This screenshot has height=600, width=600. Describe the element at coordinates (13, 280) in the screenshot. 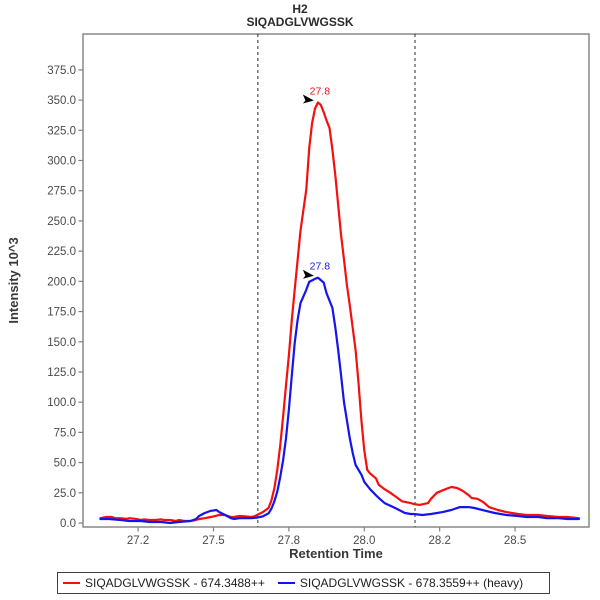

I see `y-axis-title: Intensity 10^3` at that location.